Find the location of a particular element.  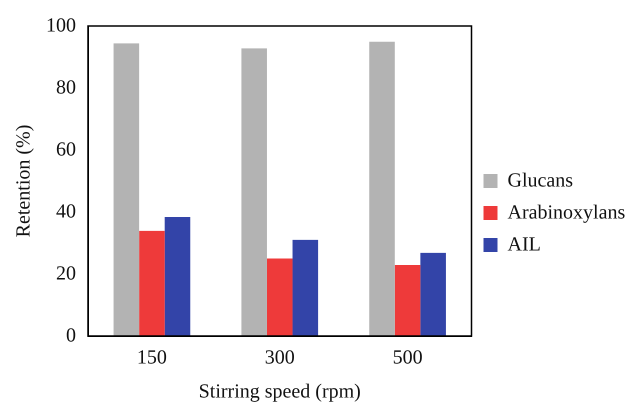

legend-label: AIL is located at coordinates (524, 244).